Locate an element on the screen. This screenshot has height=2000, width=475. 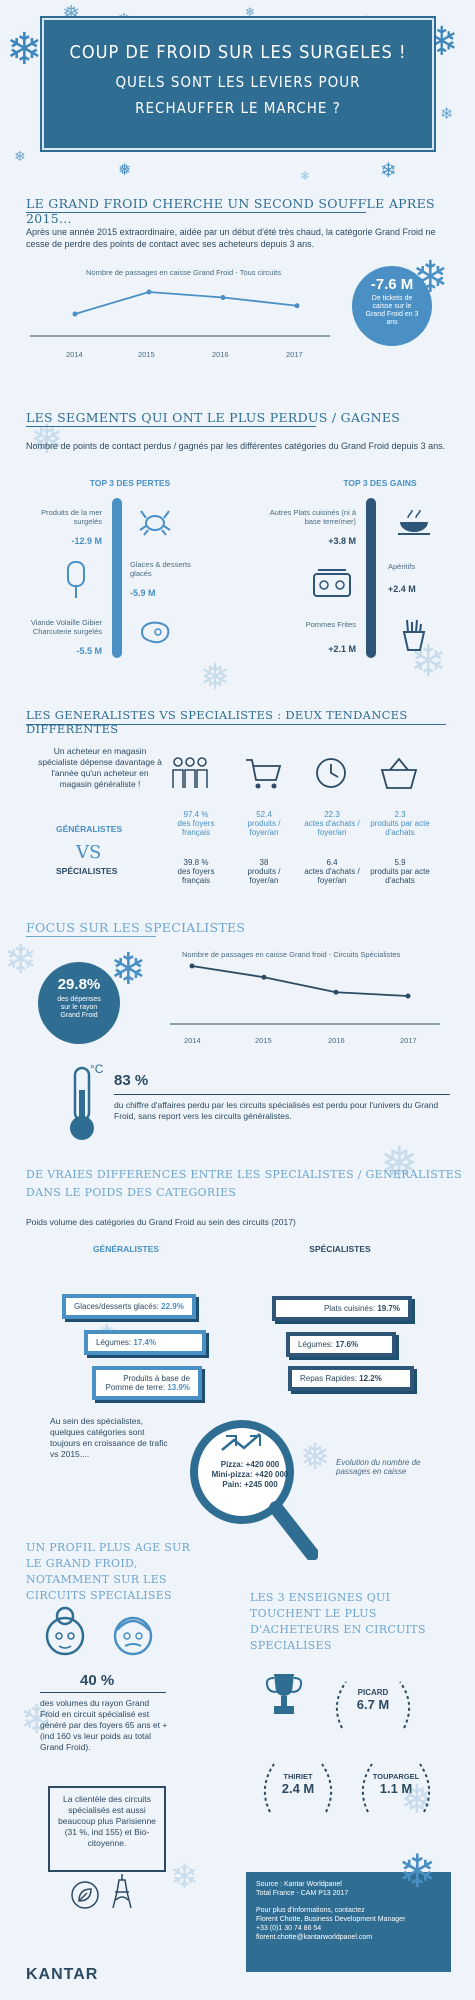
growth-pain: Pain: +245 000 is located at coordinates (250, 1484).